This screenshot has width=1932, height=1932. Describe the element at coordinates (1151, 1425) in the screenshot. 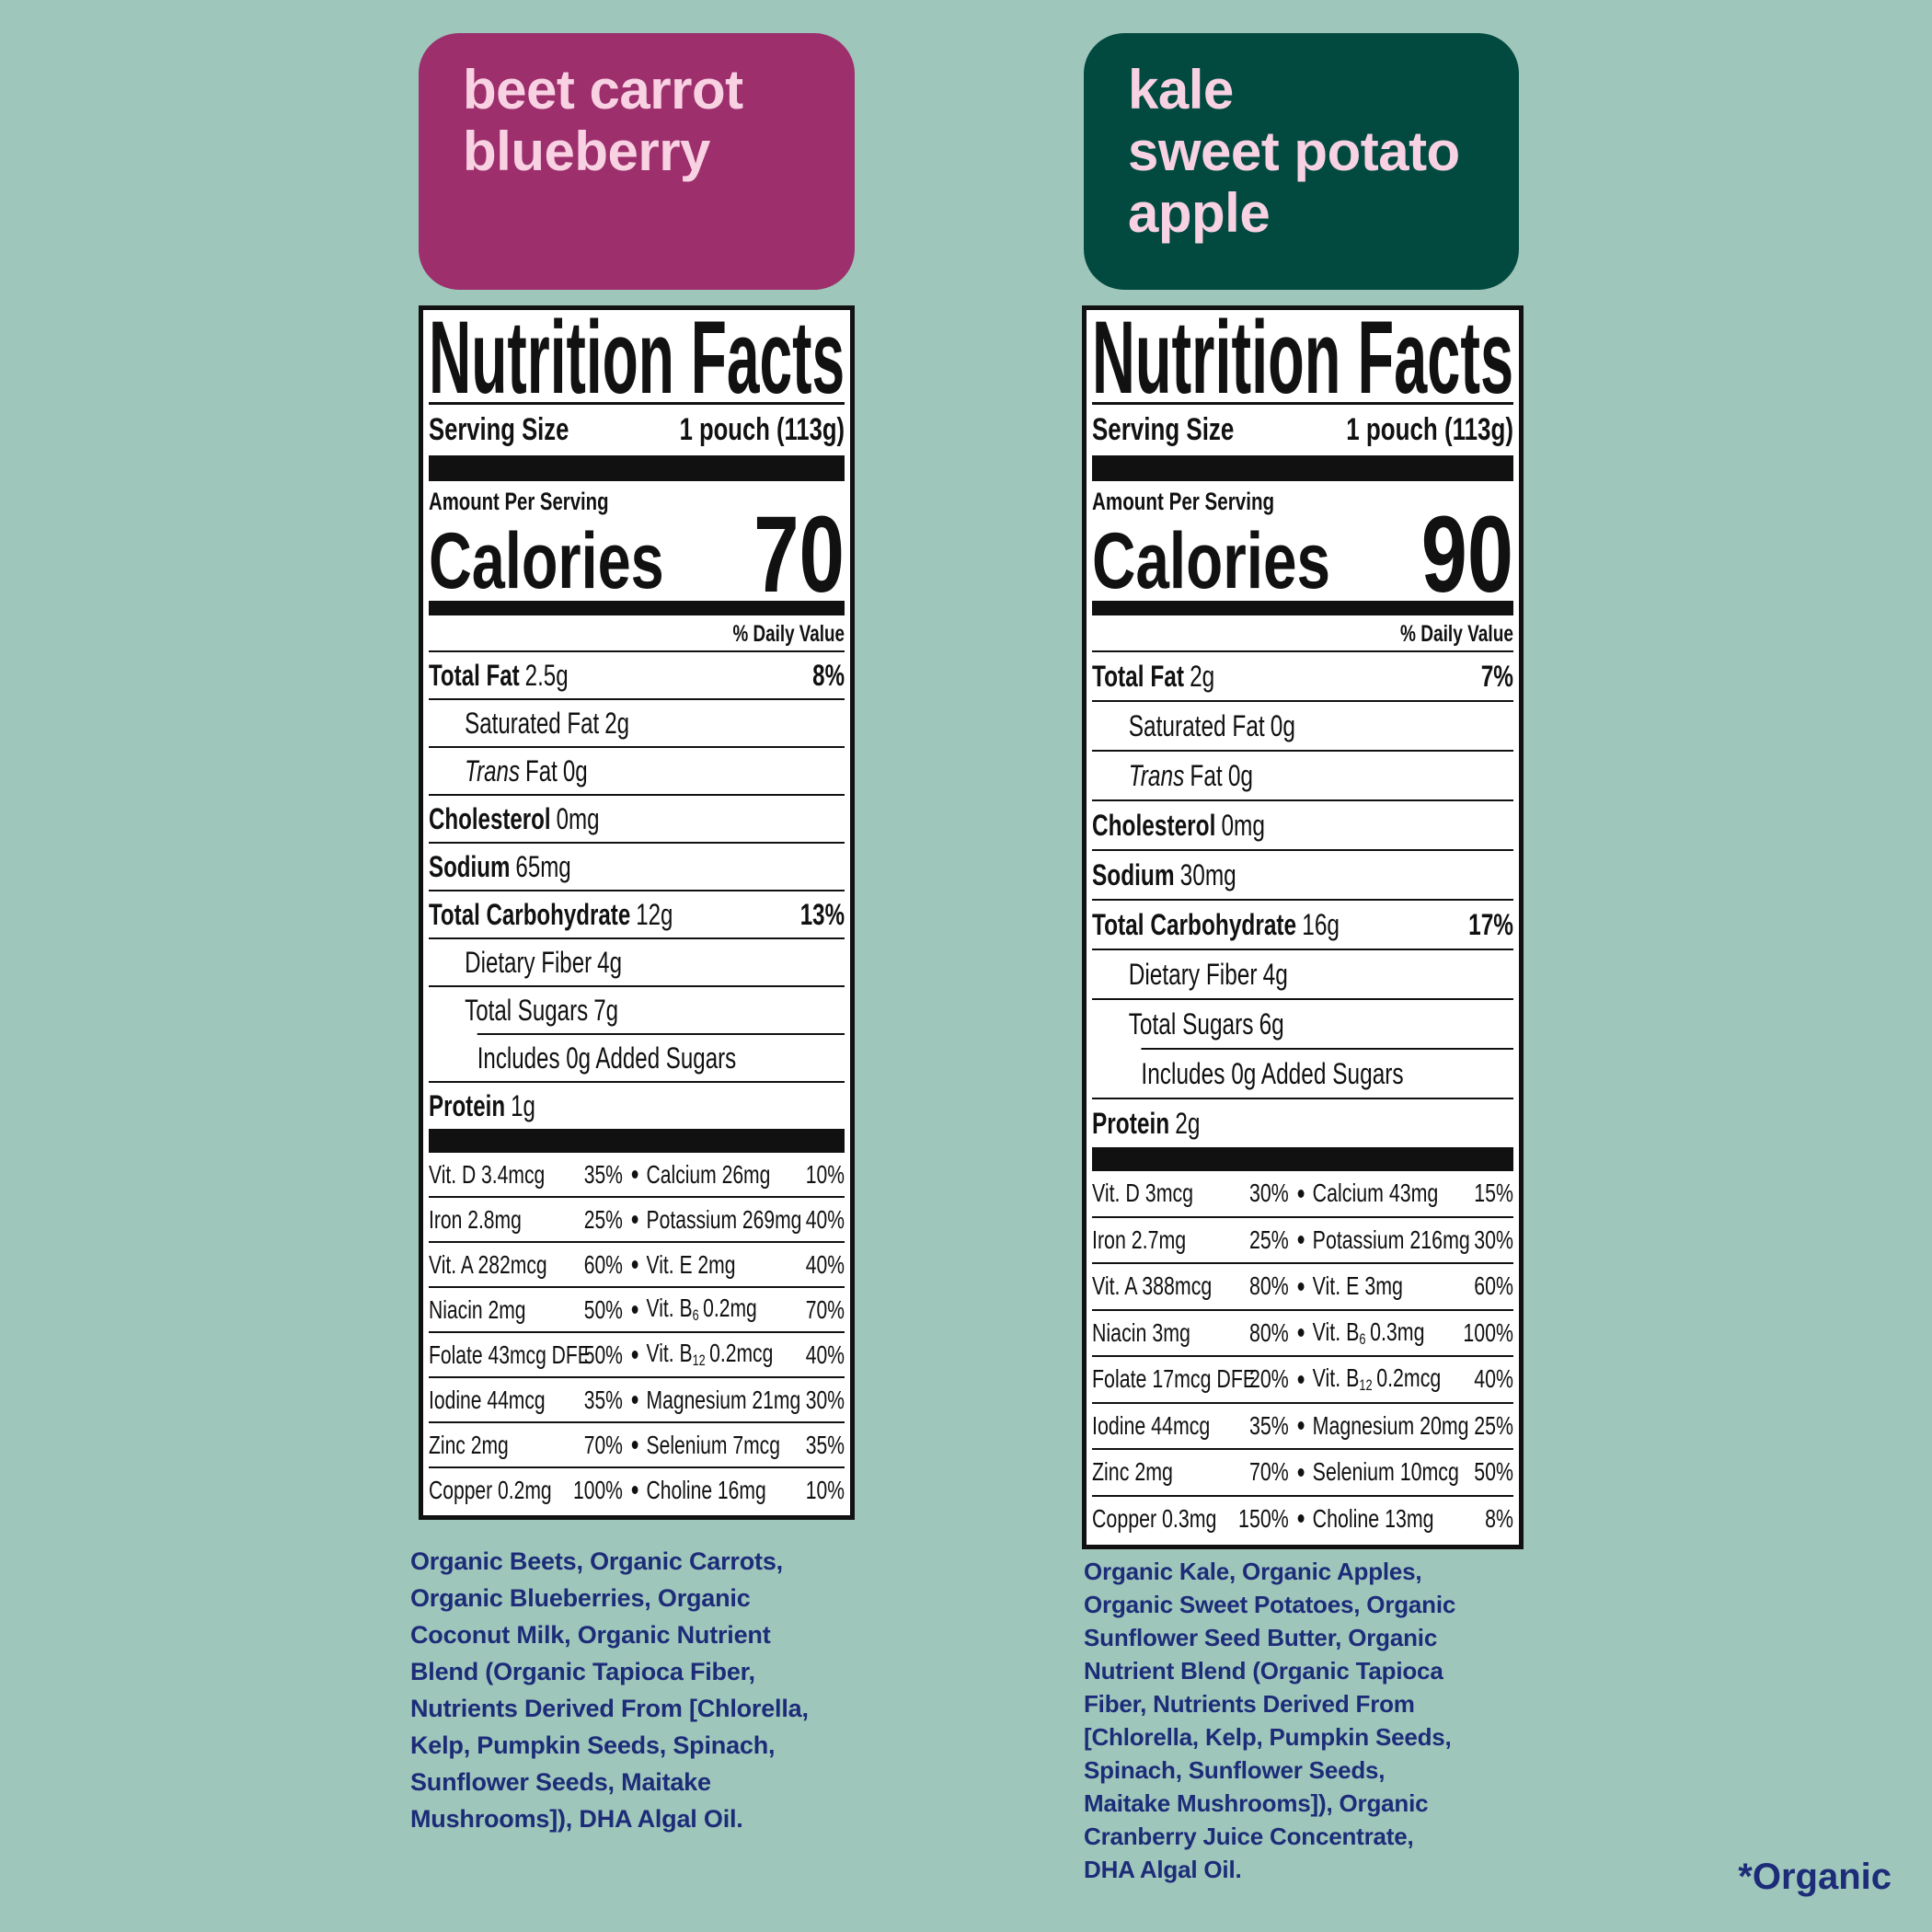

I see `micronutrient-label: Iodine 44mcg` at that location.